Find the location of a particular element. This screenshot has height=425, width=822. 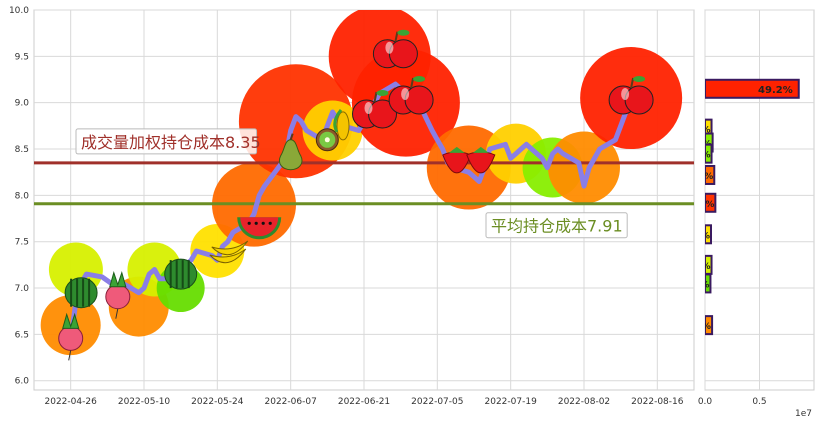

x-tick-label: 2022-08-02 is located at coordinates (584, 402).